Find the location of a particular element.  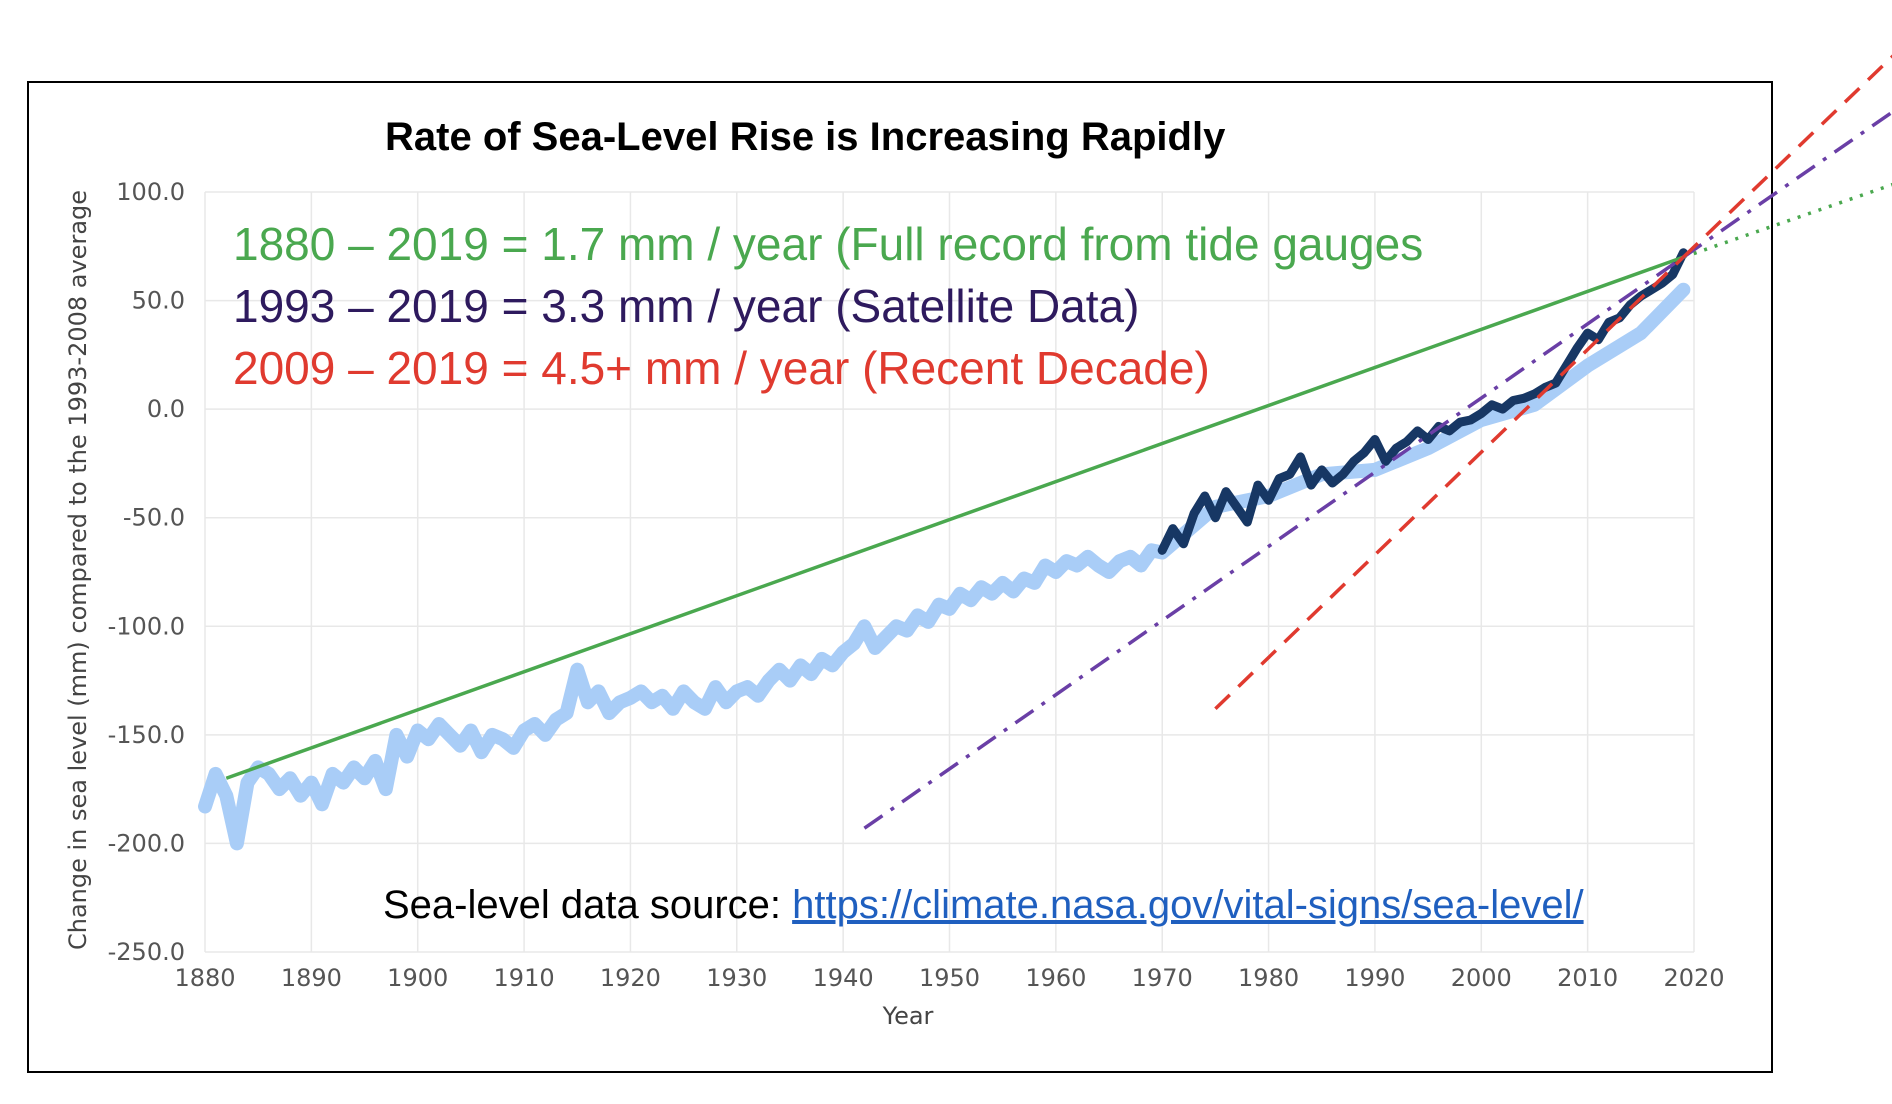

x-tick-label: 1960 is located at coordinates (1055, 978).